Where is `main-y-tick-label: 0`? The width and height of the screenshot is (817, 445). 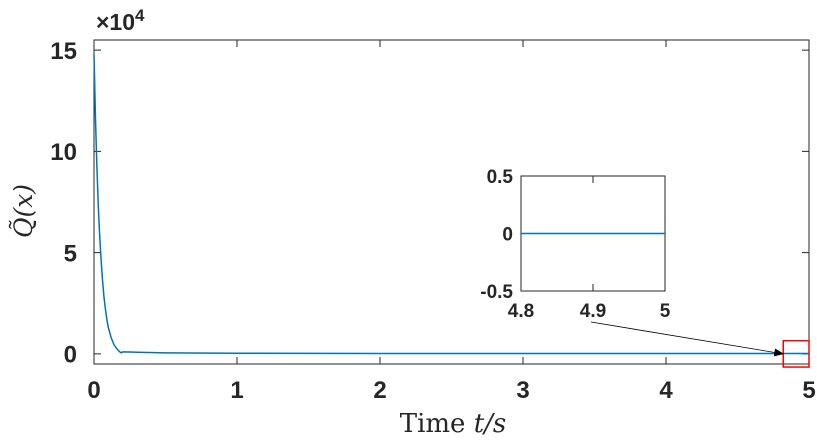
main-y-tick-label: 0 is located at coordinates (70, 355).